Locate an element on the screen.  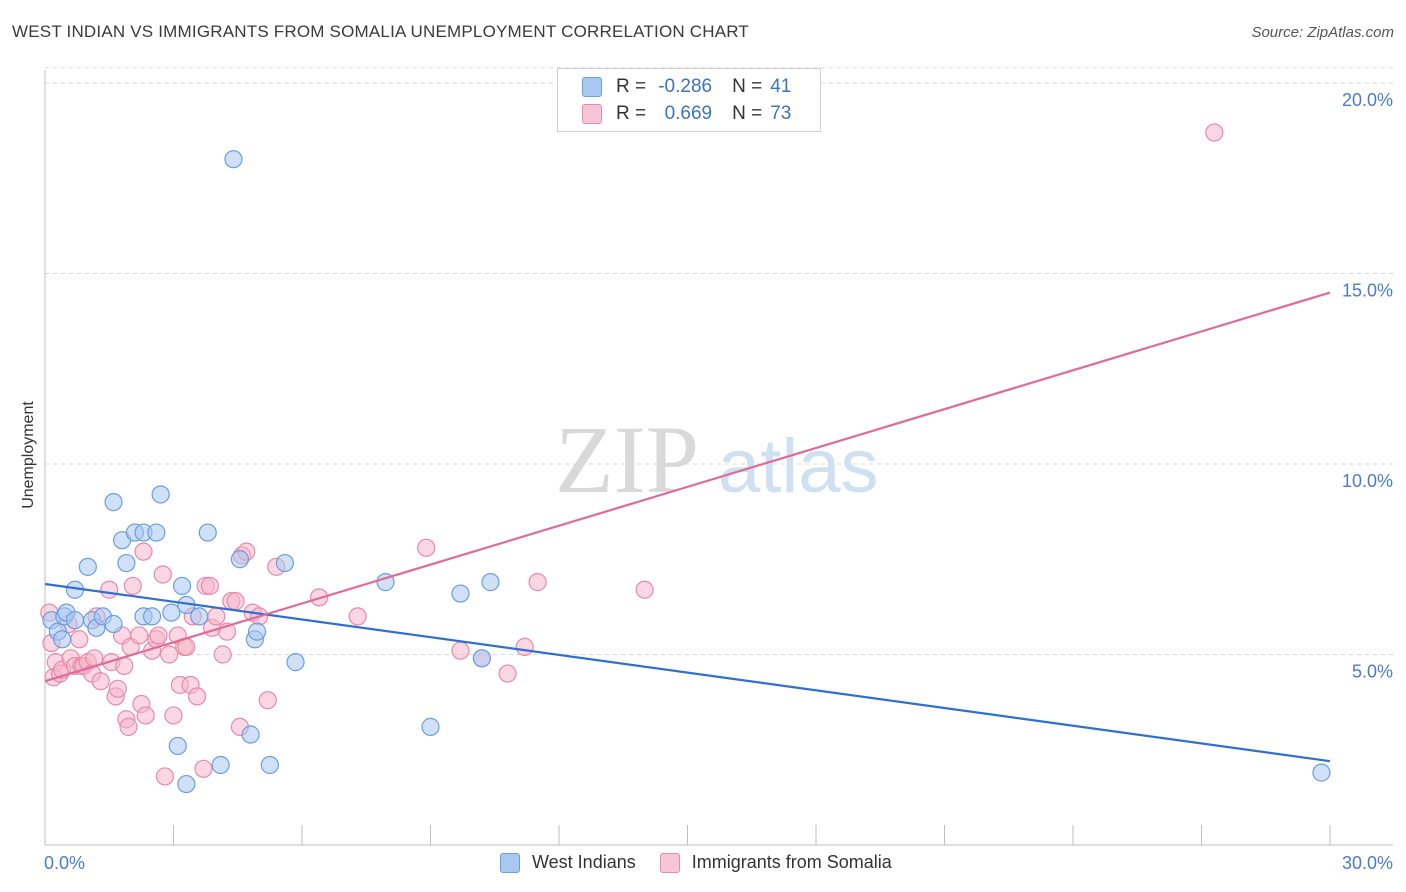
legend-n-value: 41 is located at coordinates (781, 86).